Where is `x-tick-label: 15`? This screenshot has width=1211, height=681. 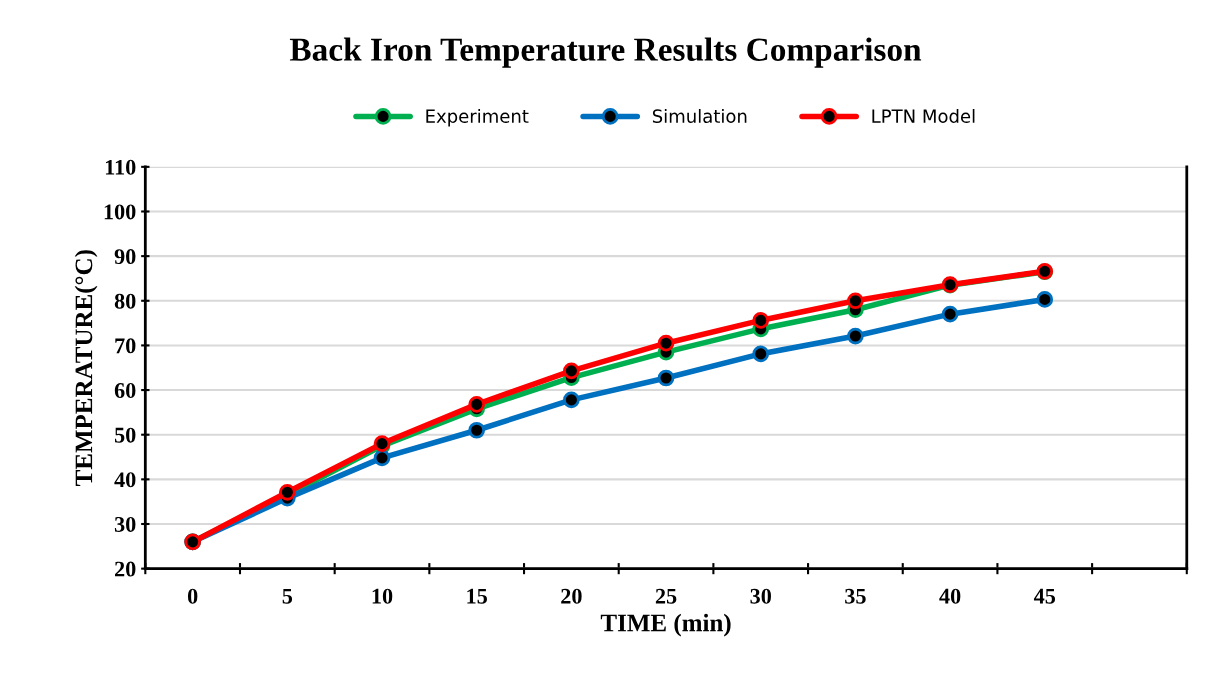 x-tick-label: 15 is located at coordinates (477, 596).